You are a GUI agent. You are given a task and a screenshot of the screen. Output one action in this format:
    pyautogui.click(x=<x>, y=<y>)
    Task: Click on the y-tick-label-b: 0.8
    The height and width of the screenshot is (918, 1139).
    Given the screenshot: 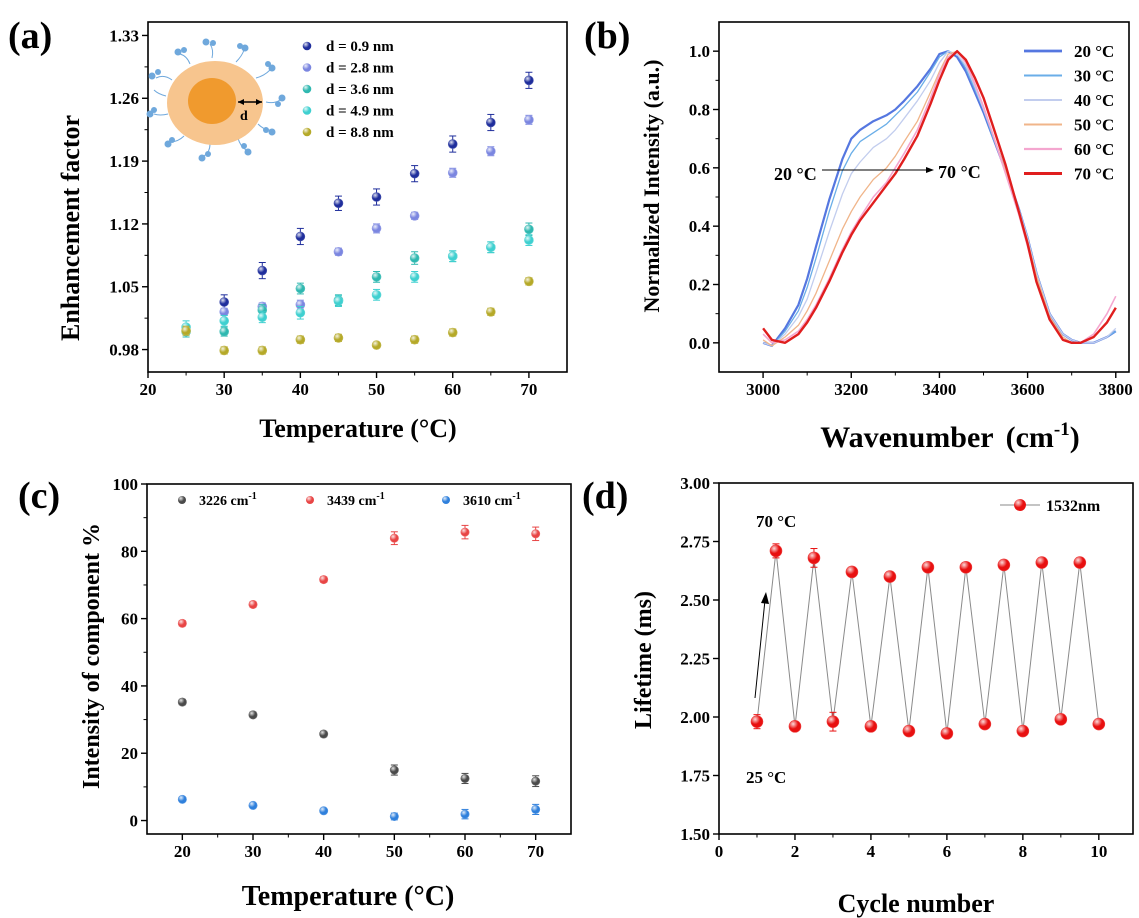 What is the action you would take?
    pyautogui.click(x=699, y=109)
    